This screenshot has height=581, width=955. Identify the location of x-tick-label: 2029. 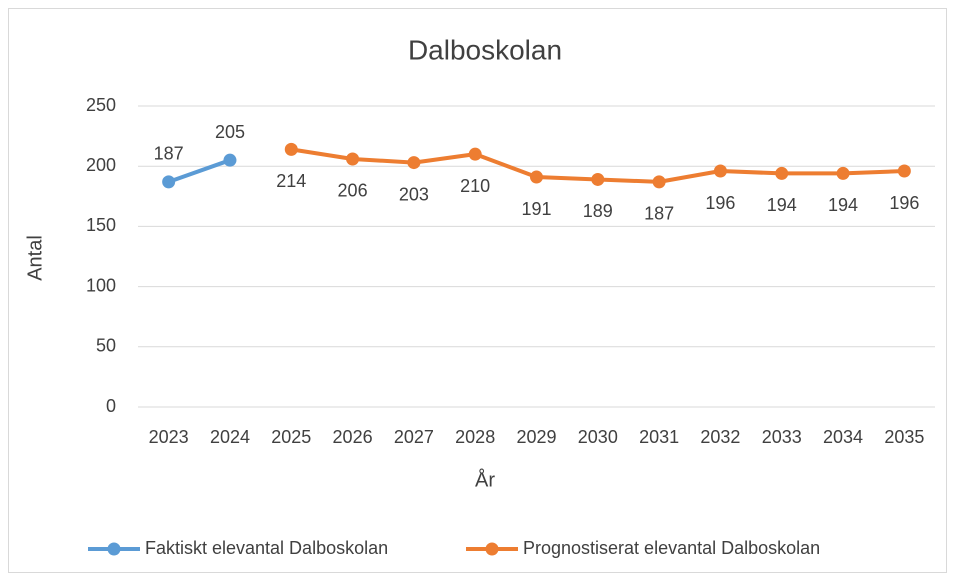
(536, 437).